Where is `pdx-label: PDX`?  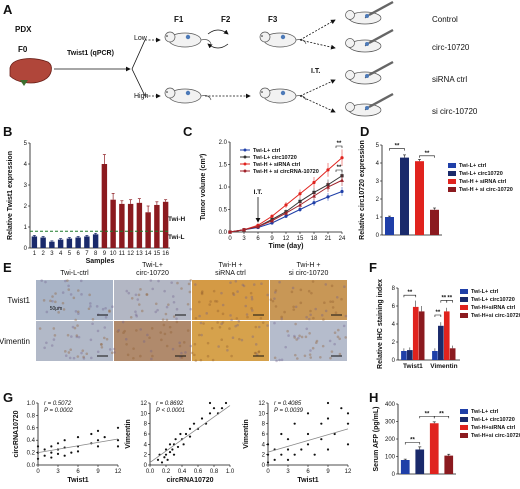 pdx-label: PDX is located at coordinates (23, 29).